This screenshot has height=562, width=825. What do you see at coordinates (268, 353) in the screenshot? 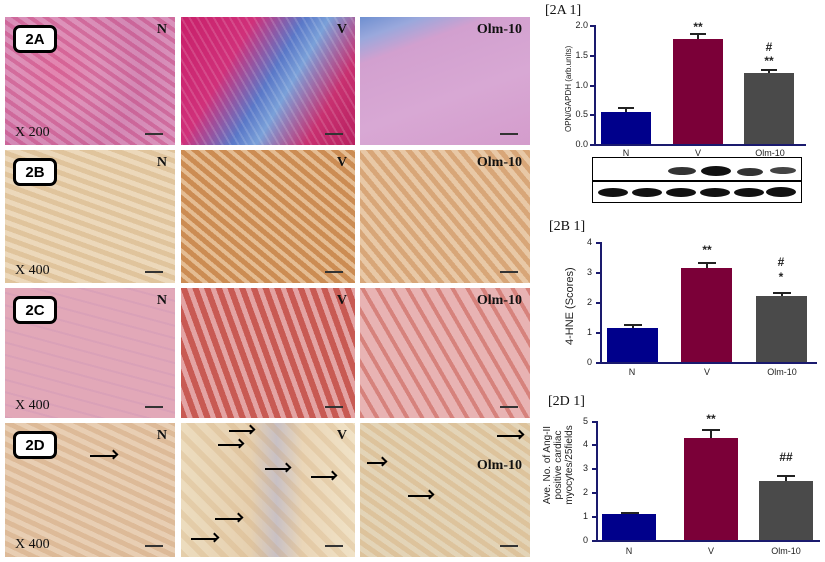
I see `panel-2c-v: V` at bounding box center [268, 353].